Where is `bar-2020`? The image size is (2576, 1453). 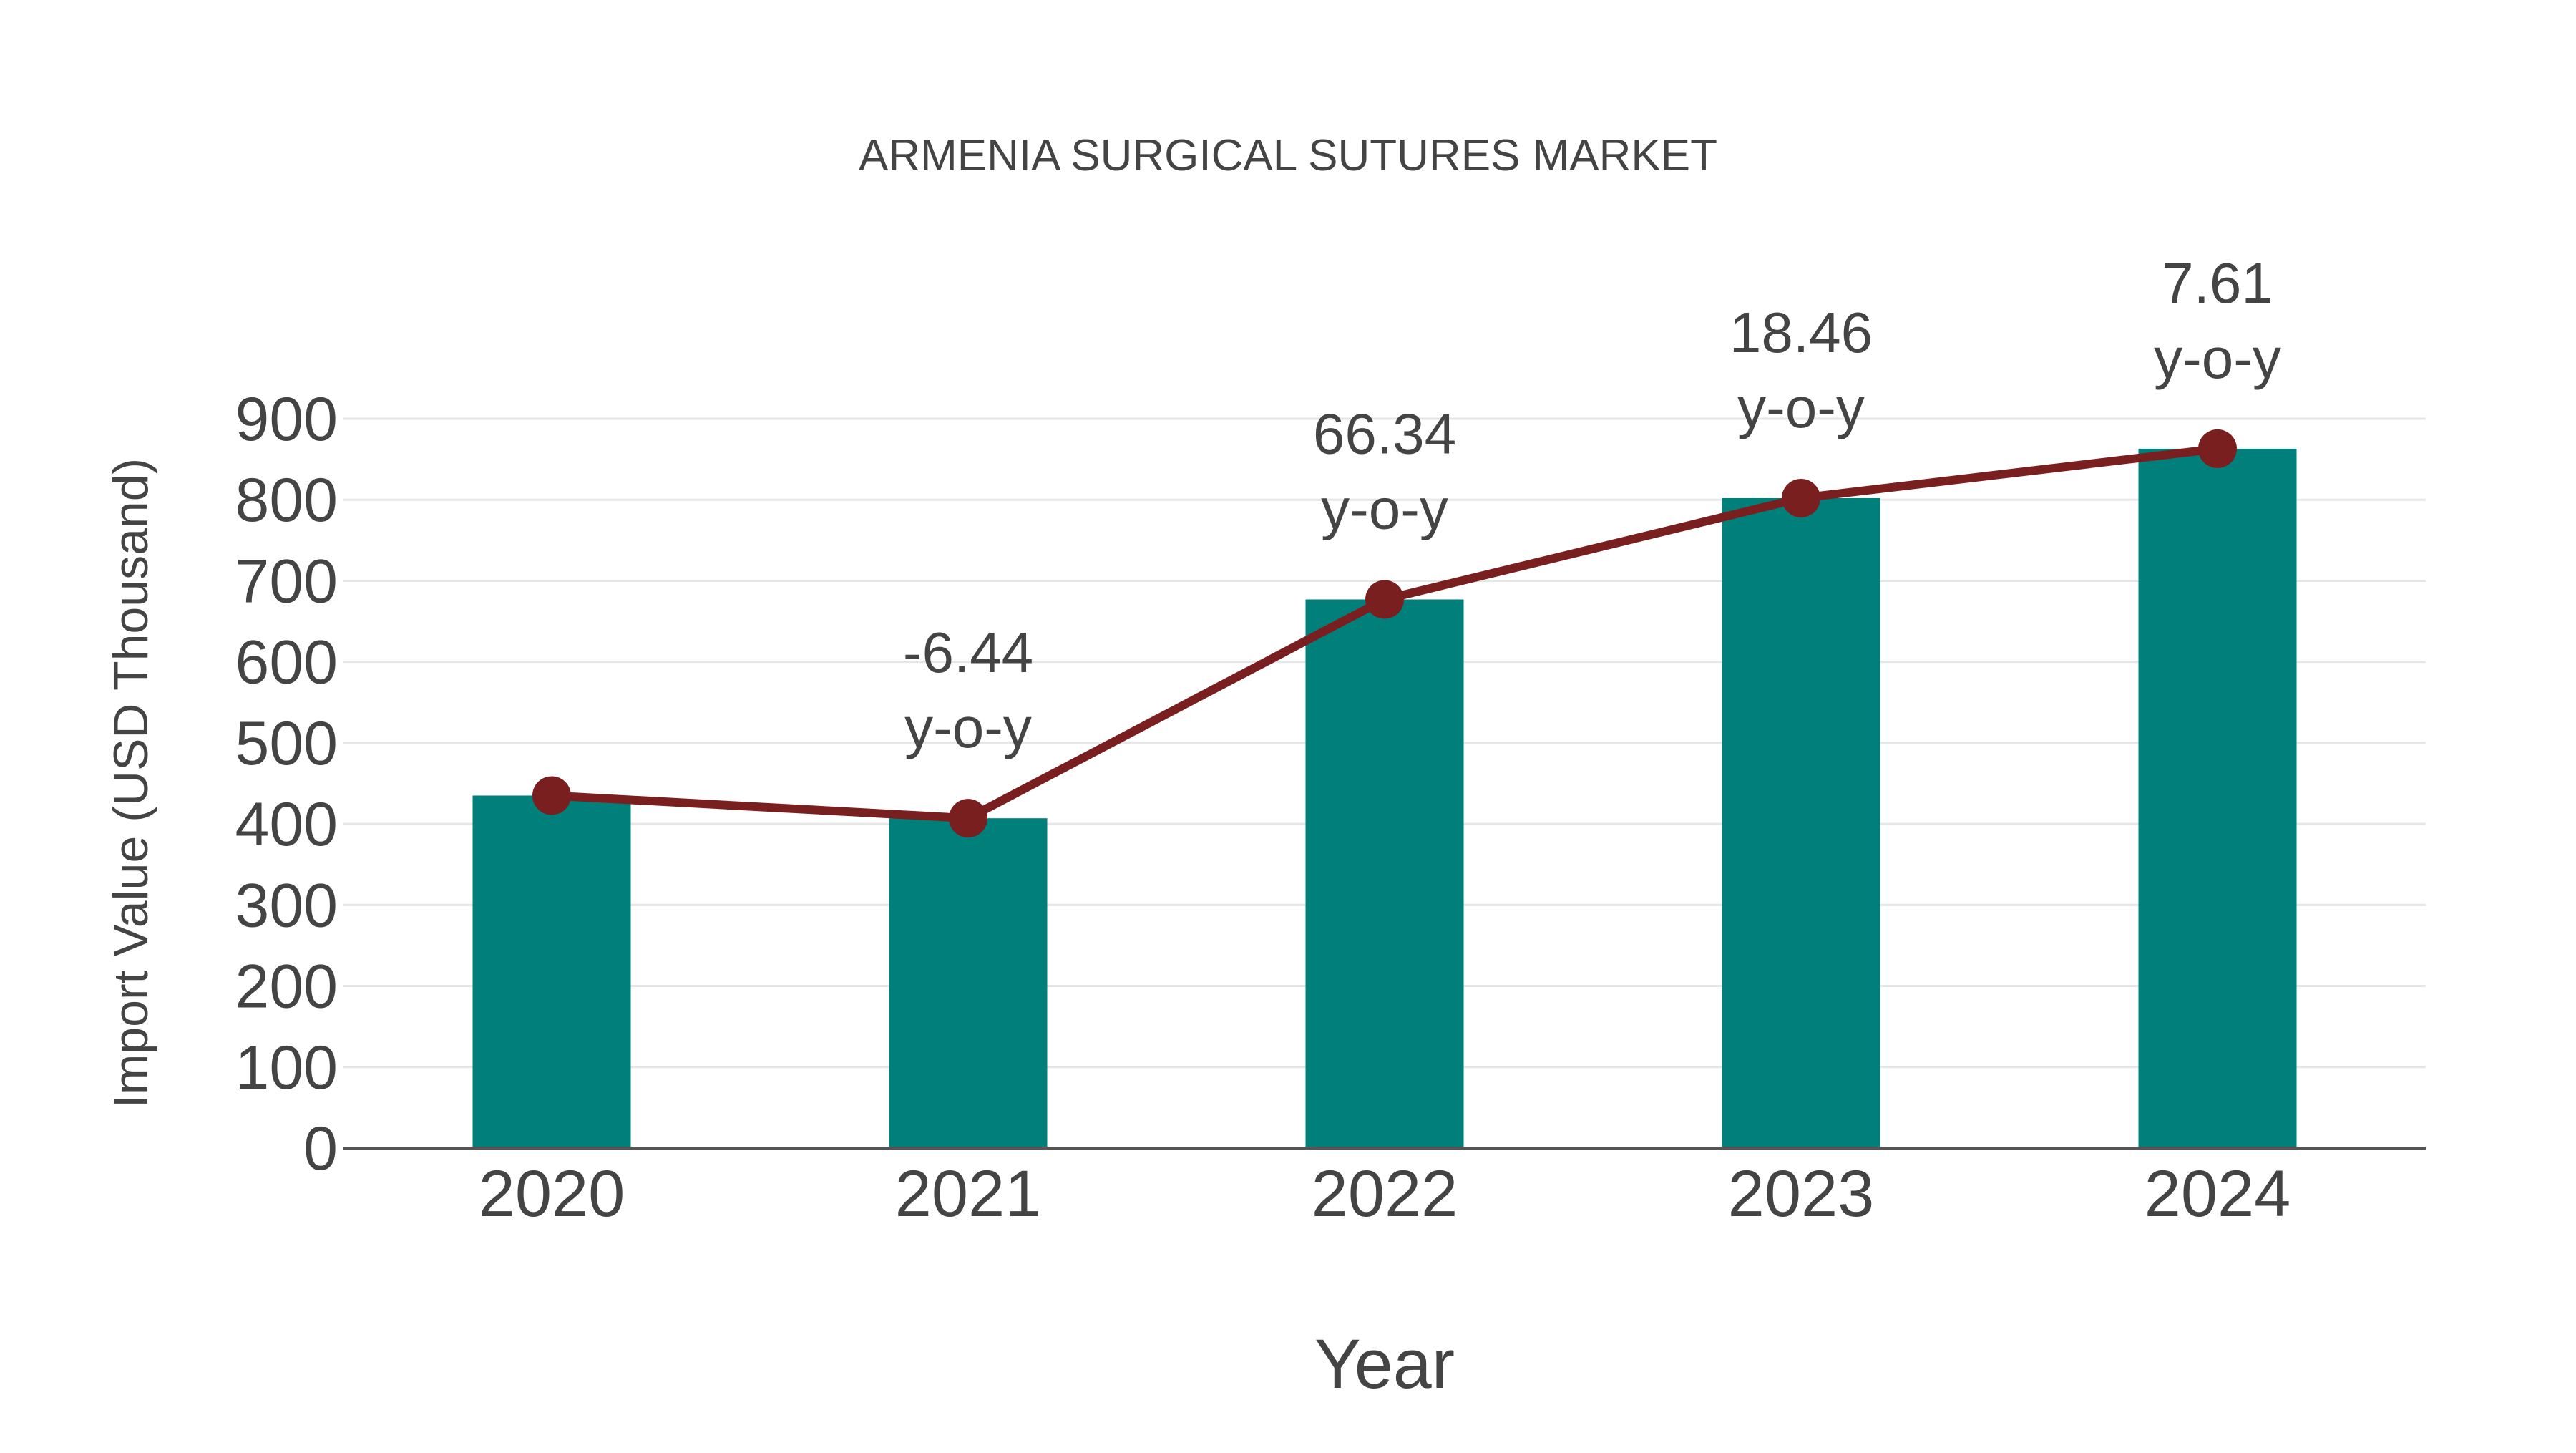
bar-2020 is located at coordinates (551, 971).